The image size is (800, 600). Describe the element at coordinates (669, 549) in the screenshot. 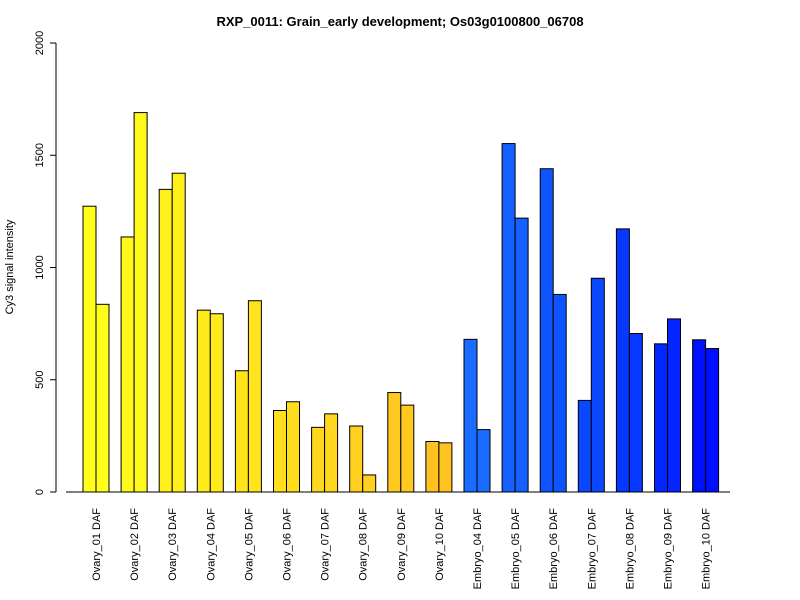

I see `category-label: Embryo_09 DAF` at that location.